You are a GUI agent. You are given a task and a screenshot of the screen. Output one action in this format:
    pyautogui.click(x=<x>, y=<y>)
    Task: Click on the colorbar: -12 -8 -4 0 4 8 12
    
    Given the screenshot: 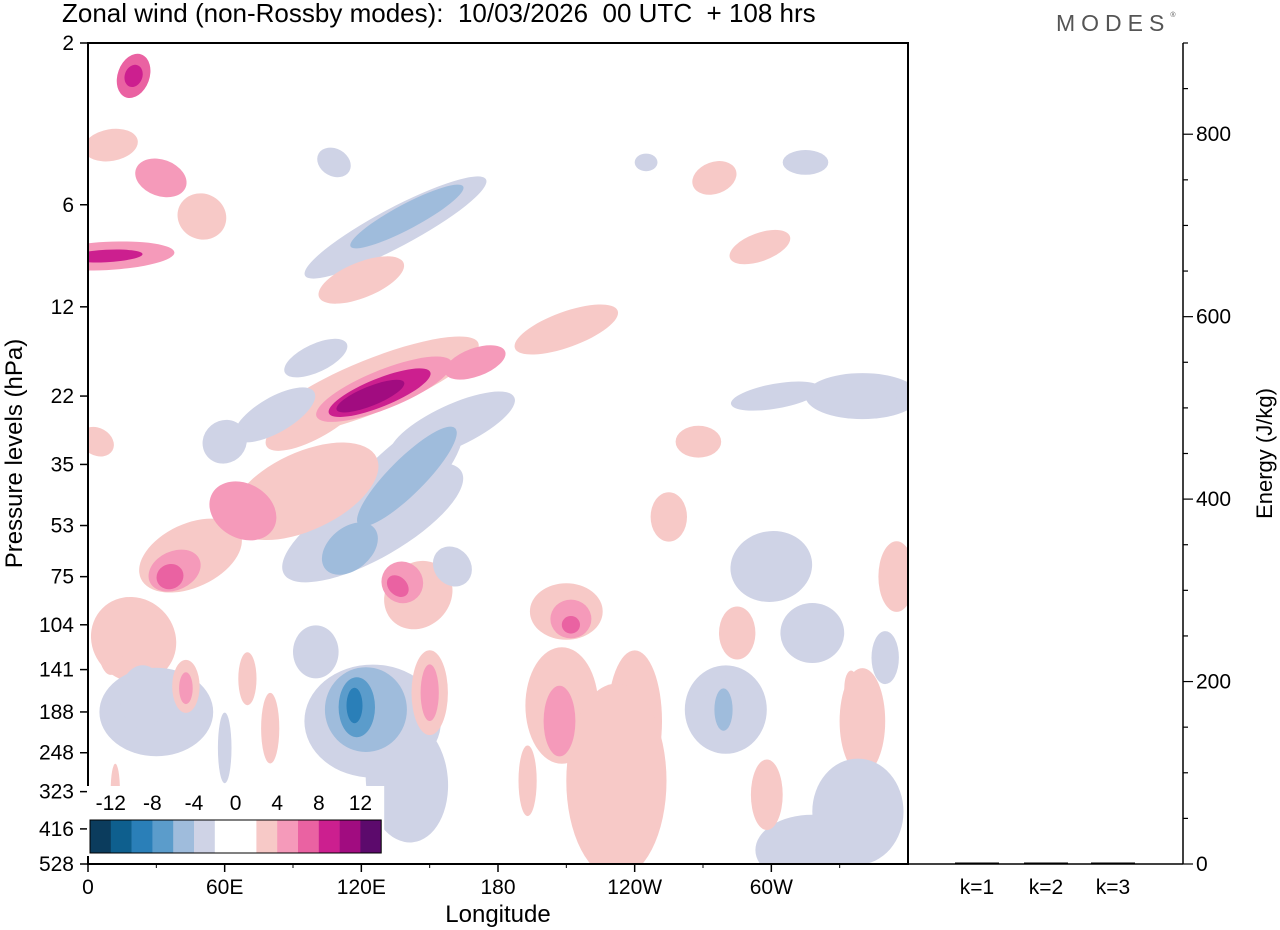 What is the action you would take?
    pyautogui.click(x=236, y=821)
    